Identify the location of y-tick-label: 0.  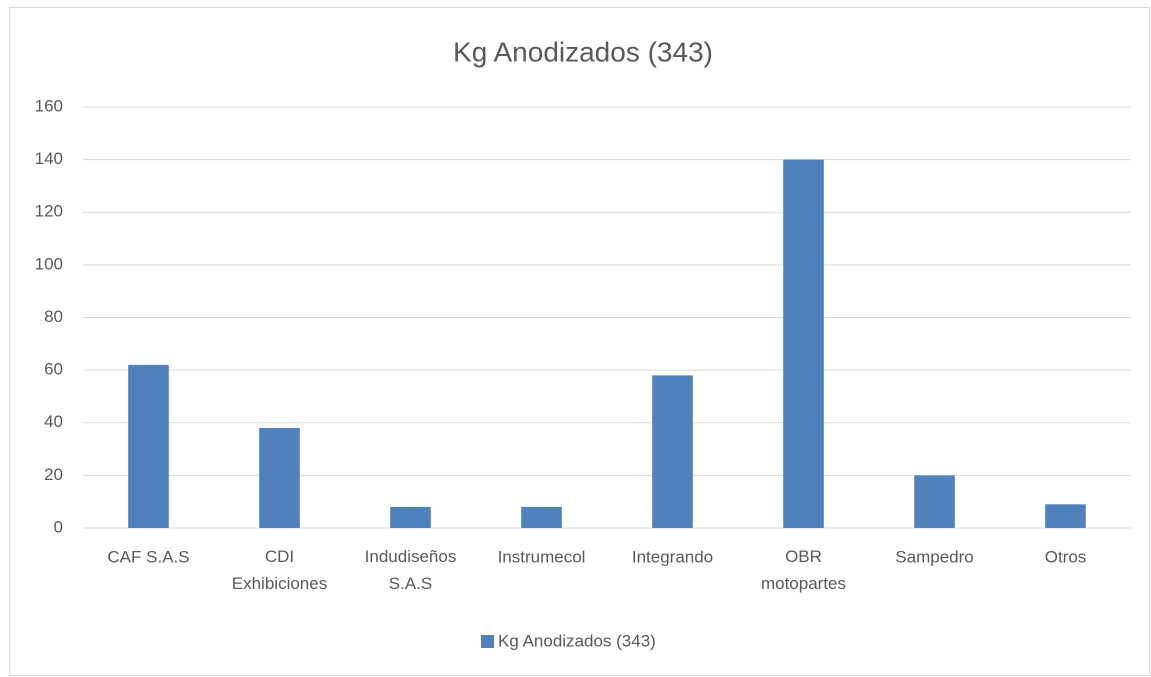
(58, 526).